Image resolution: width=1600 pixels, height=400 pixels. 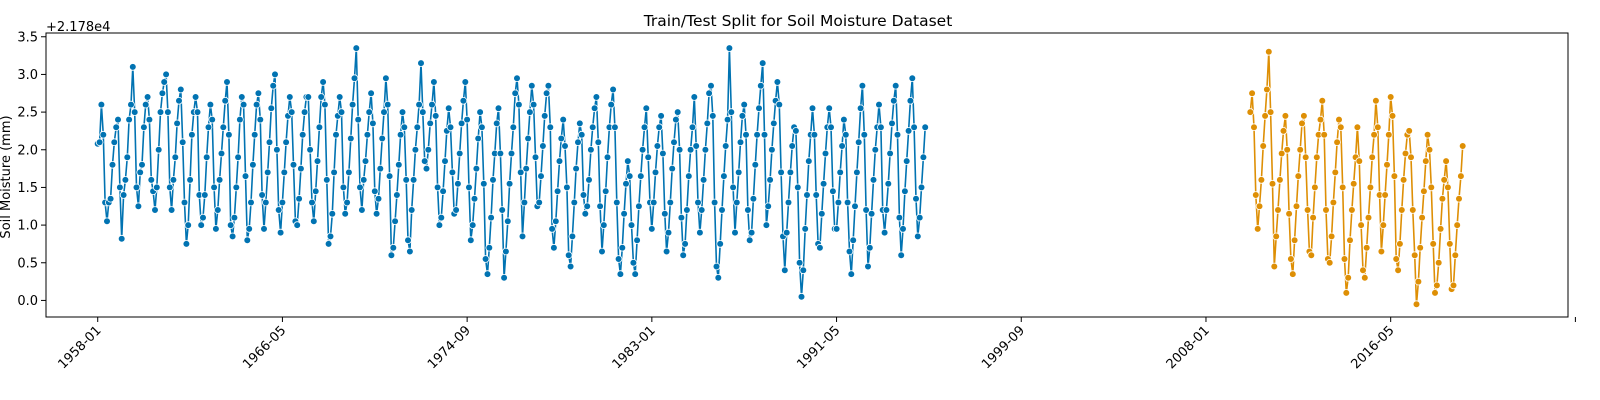 What do you see at coordinates (27, 113) in the screenshot?
I see `y-tick-label: 2.5` at bounding box center [27, 113].